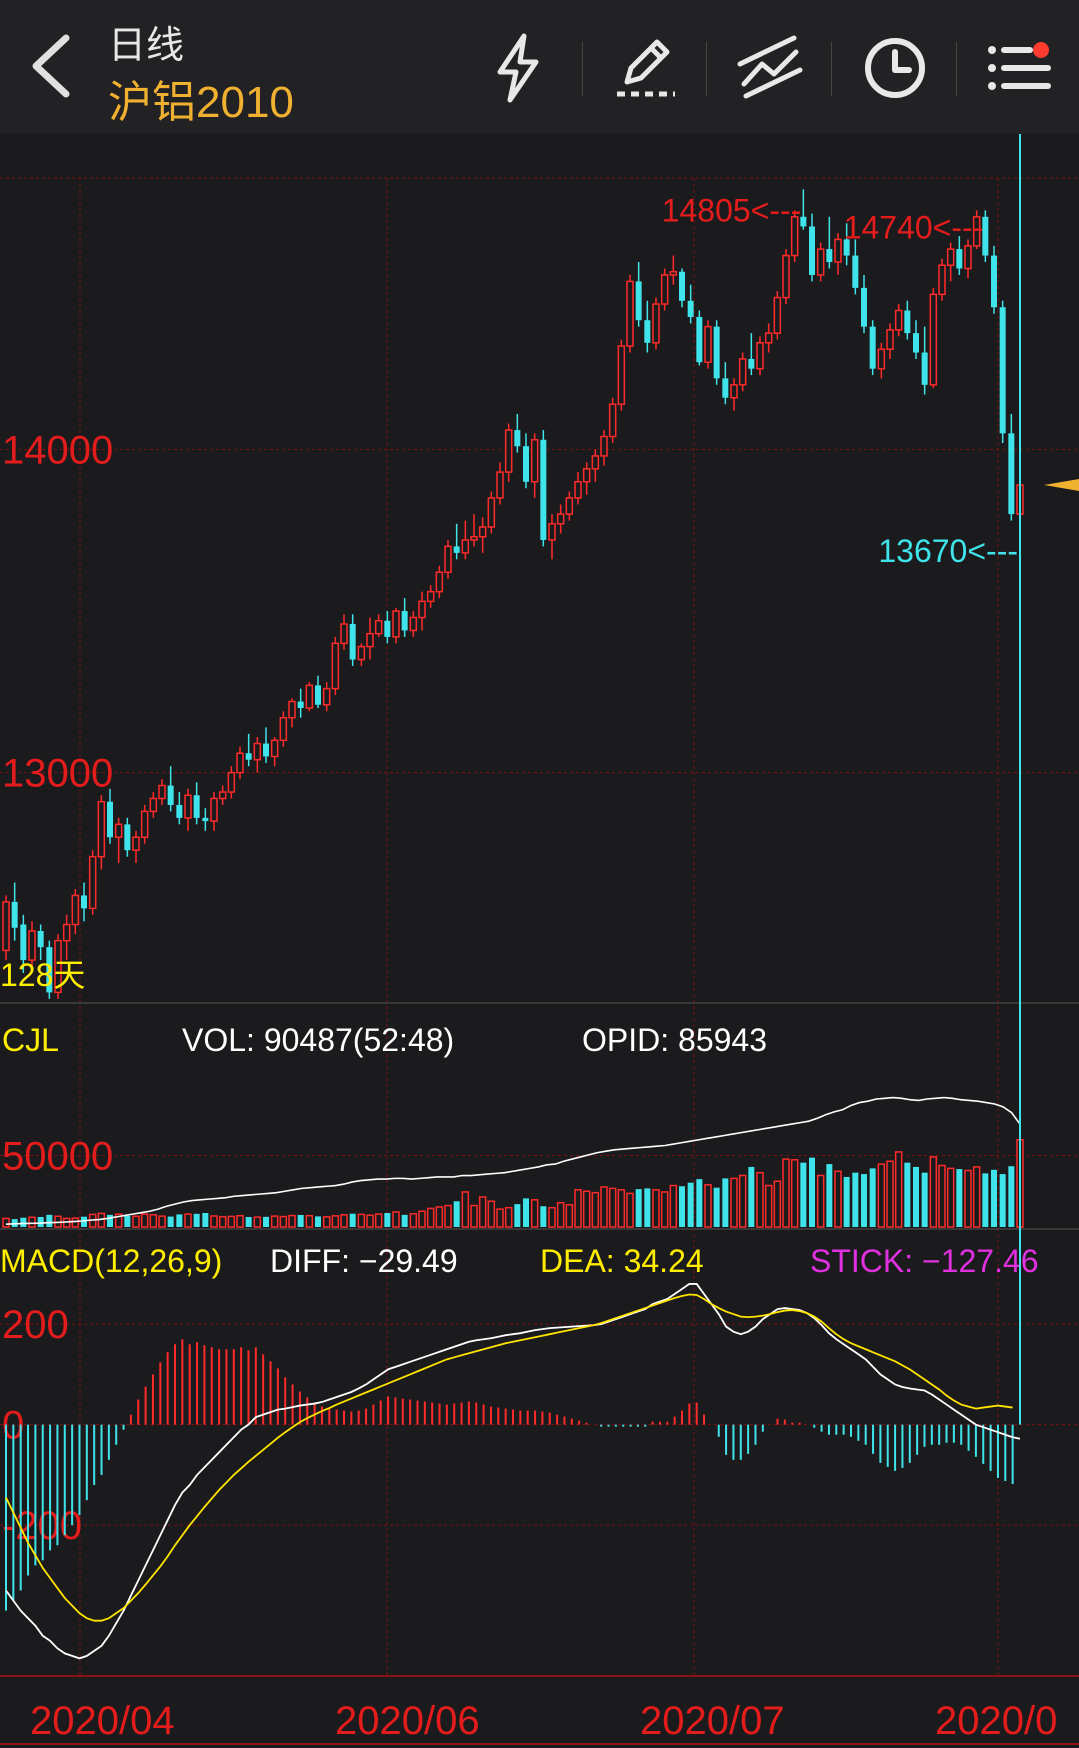  What do you see at coordinates (57, 774) in the screenshot?
I see `y-tick-label: 13000` at bounding box center [57, 774].